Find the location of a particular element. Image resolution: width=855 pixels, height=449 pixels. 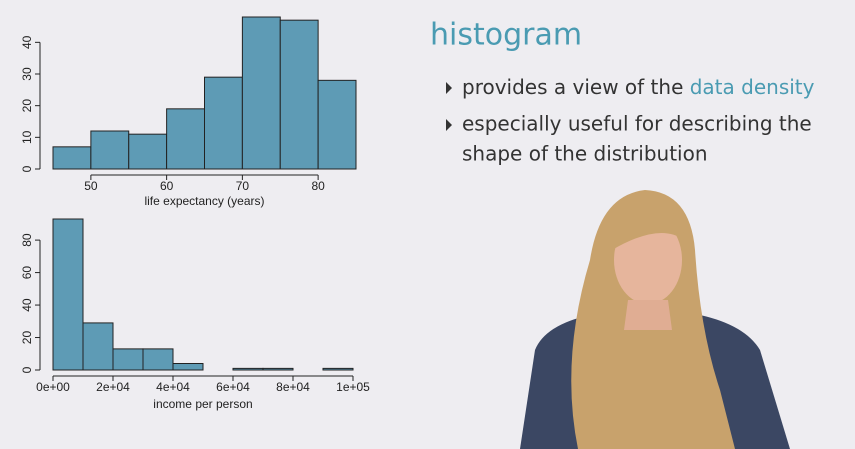

x-tick-label: 50 is located at coordinates (91, 186).